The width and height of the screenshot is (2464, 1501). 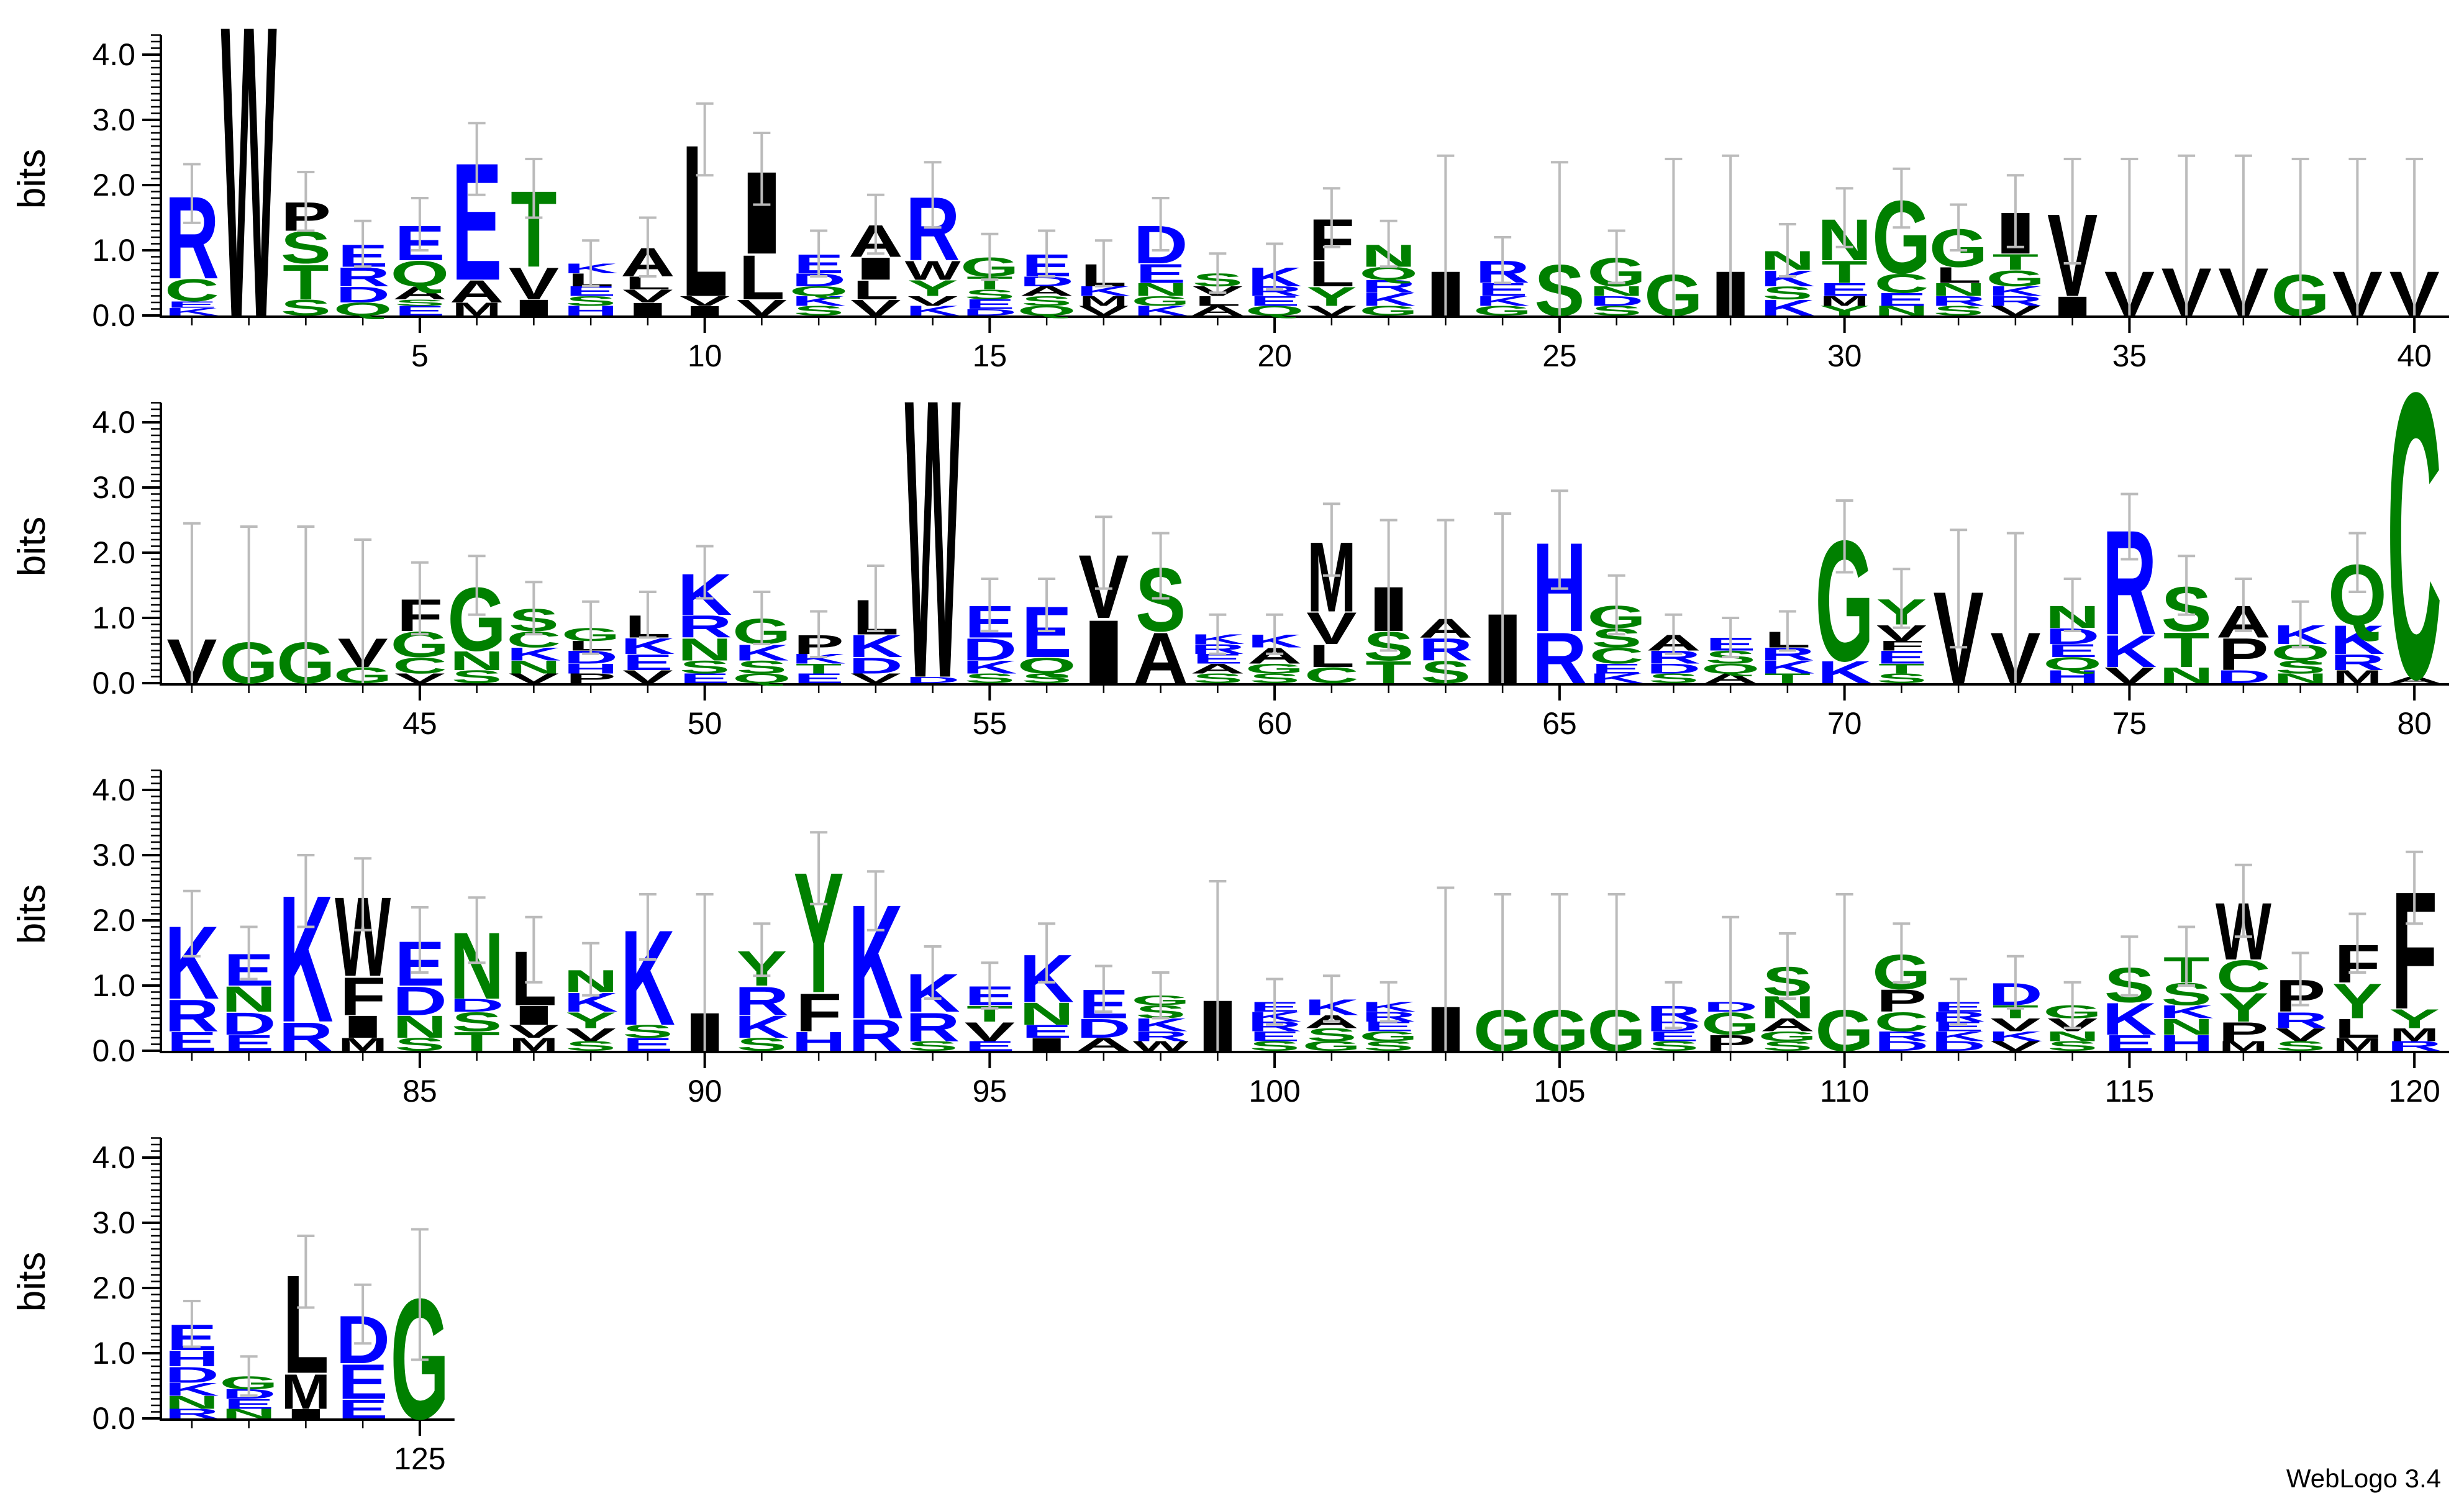 I want to click on logo-letter: F, so click(x=819, y=1012).